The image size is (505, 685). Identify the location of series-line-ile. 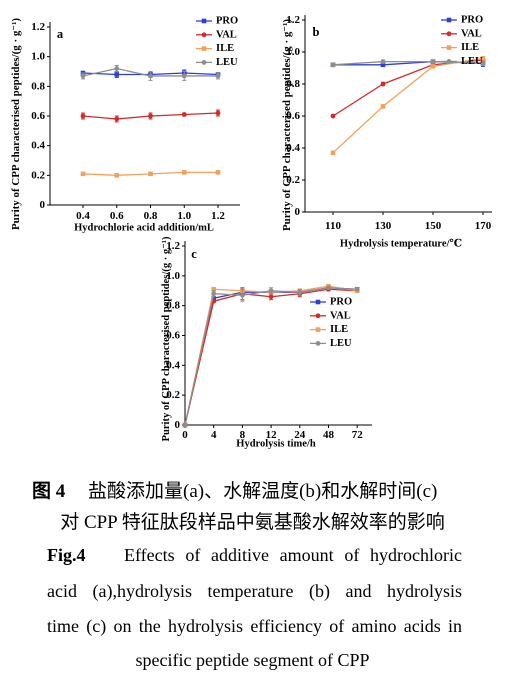
(408, 105).